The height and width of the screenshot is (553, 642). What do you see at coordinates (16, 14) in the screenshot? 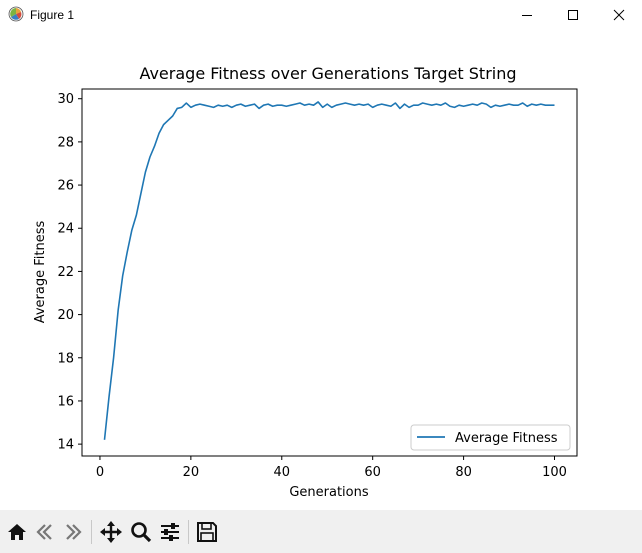
I see `matplotlib-figure-icon` at bounding box center [16, 14].